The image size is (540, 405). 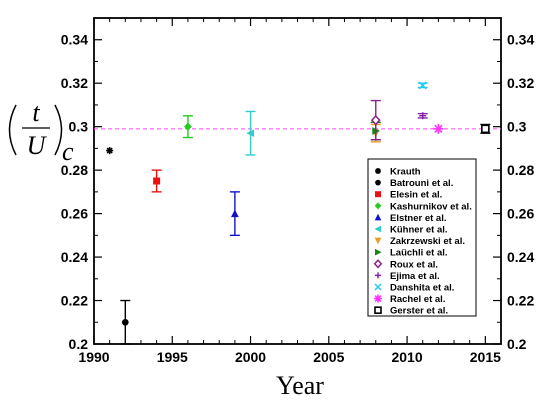 What do you see at coordinates (79, 344) in the screenshot?
I see `y-tick-label-left: 0.2` at bounding box center [79, 344].